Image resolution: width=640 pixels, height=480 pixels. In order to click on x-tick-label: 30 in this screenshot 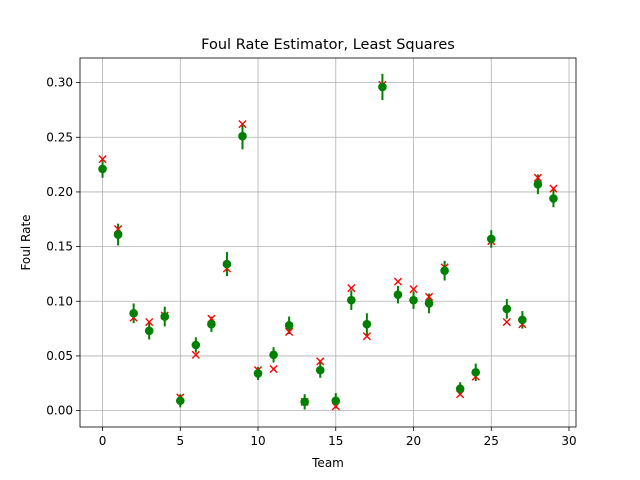, I will do `click(568, 441)`.